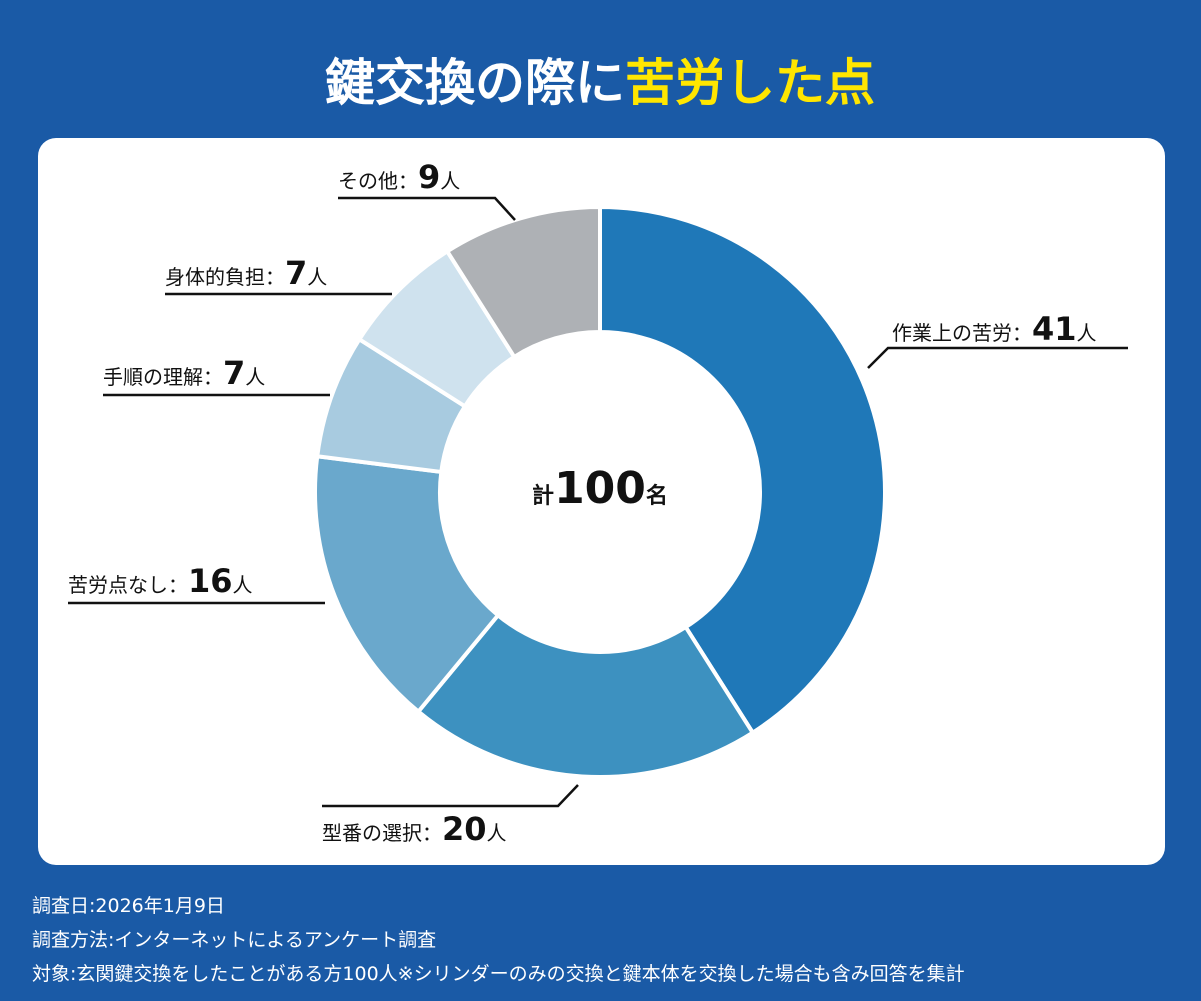  Describe the element at coordinates (372, 833) in the screenshot. I see `category: 型番の選択` at that location.